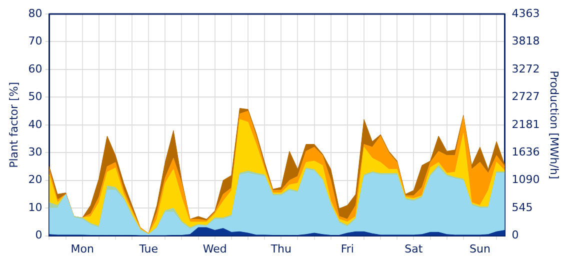 This screenshot has height=263, width=570. Describe the element at coordinates (414, 249) in the screenshot. I see `x-tick-label: Sat` at that location.